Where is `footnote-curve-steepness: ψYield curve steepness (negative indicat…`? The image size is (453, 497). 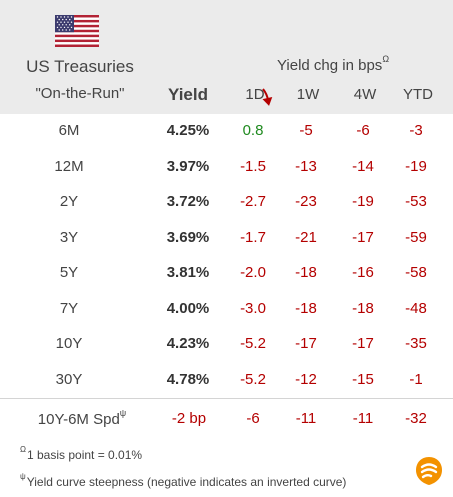 footnote-curve-steepness: ψYield curve steepness (negative indicat… is located at coordinates (183, 480).